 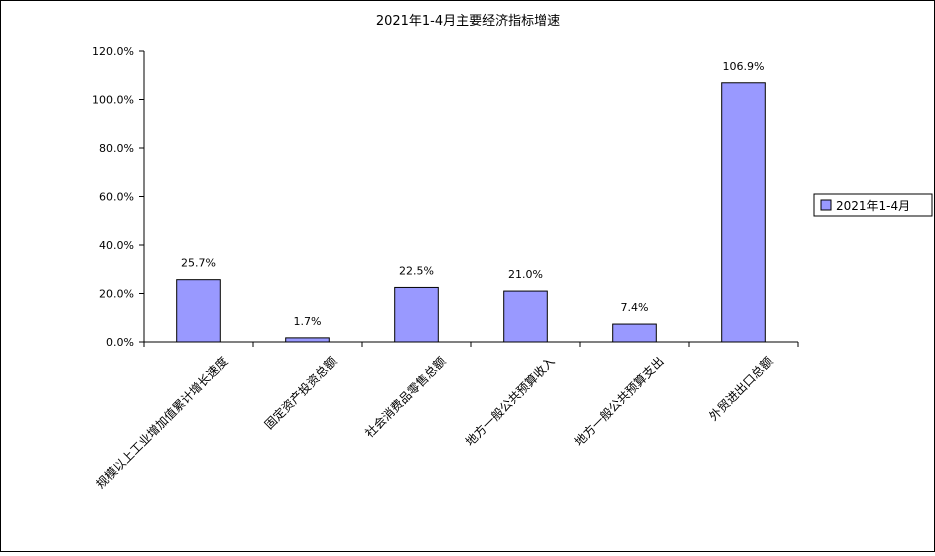 I want to click on legend: 2021年1-4月, so click(x=873, y=205).